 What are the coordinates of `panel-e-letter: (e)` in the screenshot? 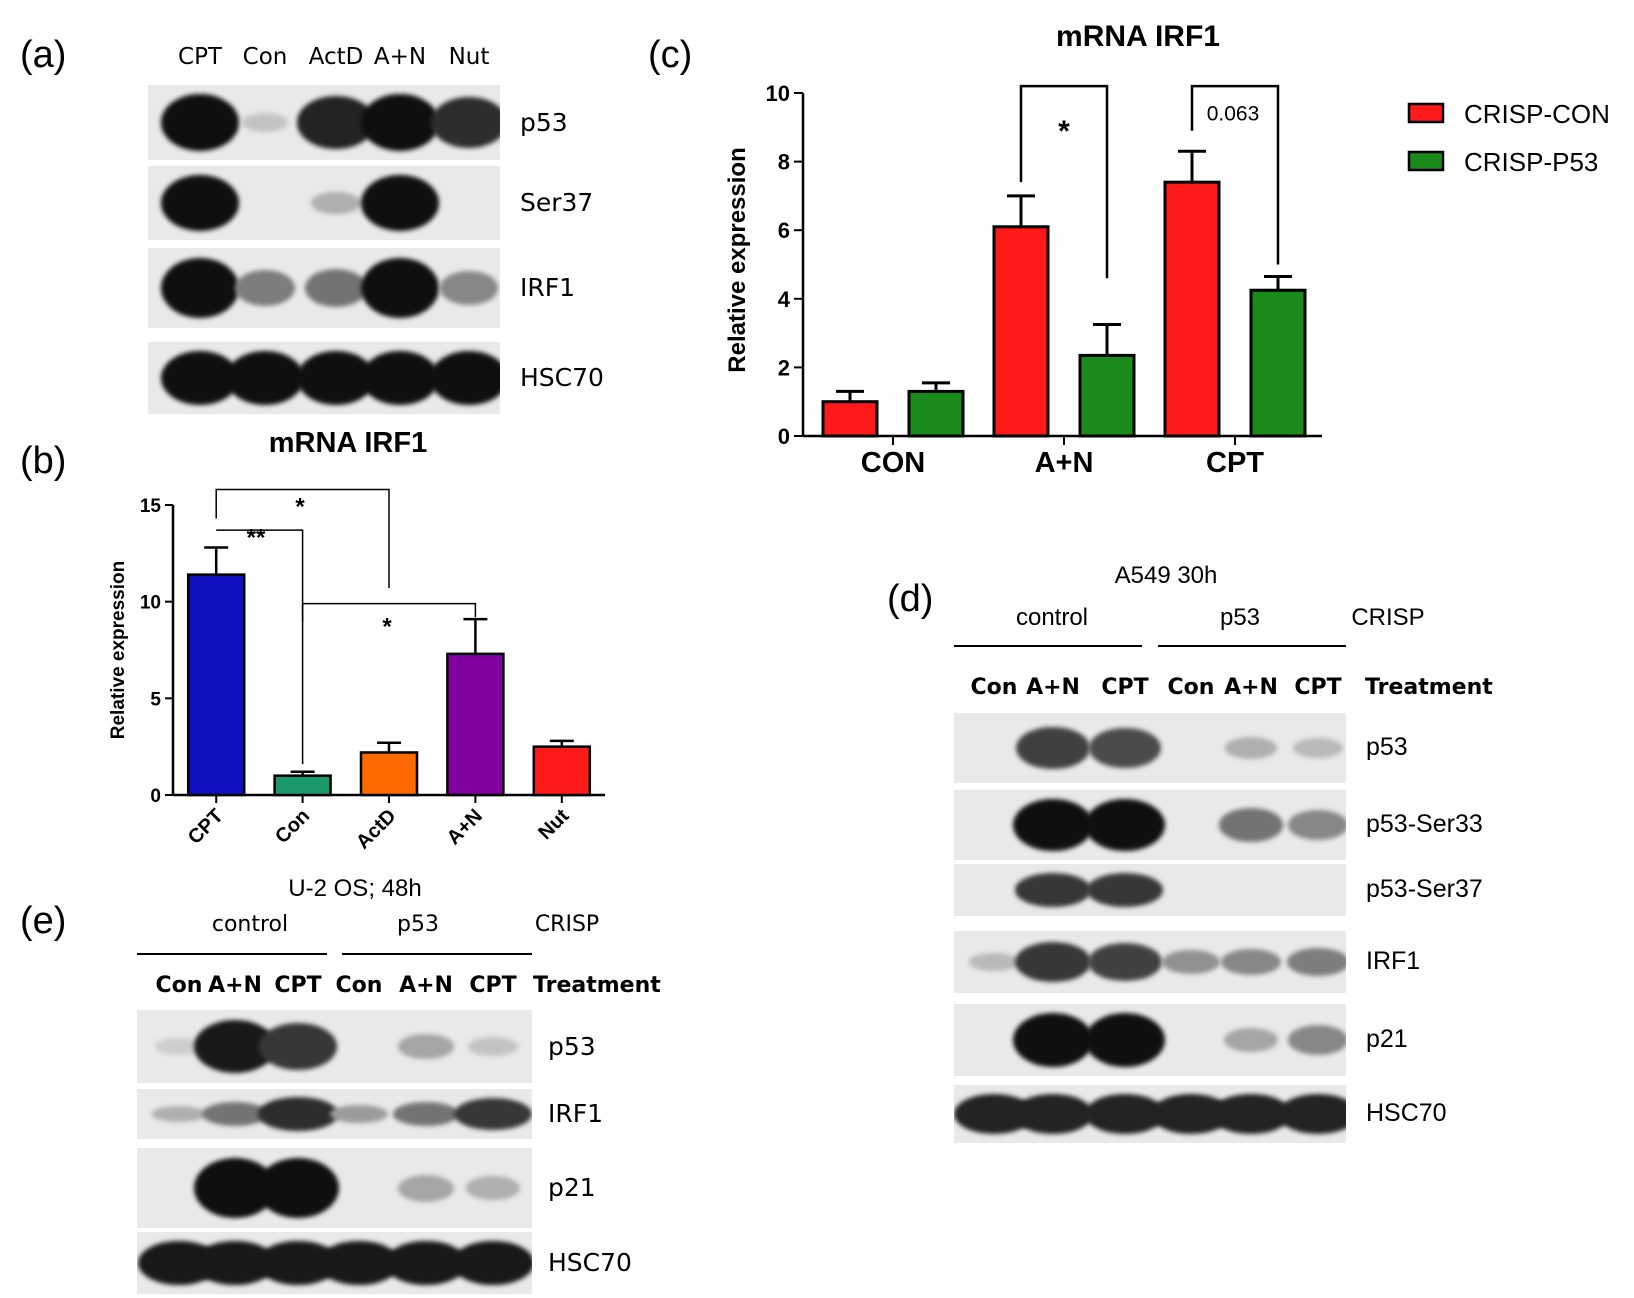 It's located at (43, 921).